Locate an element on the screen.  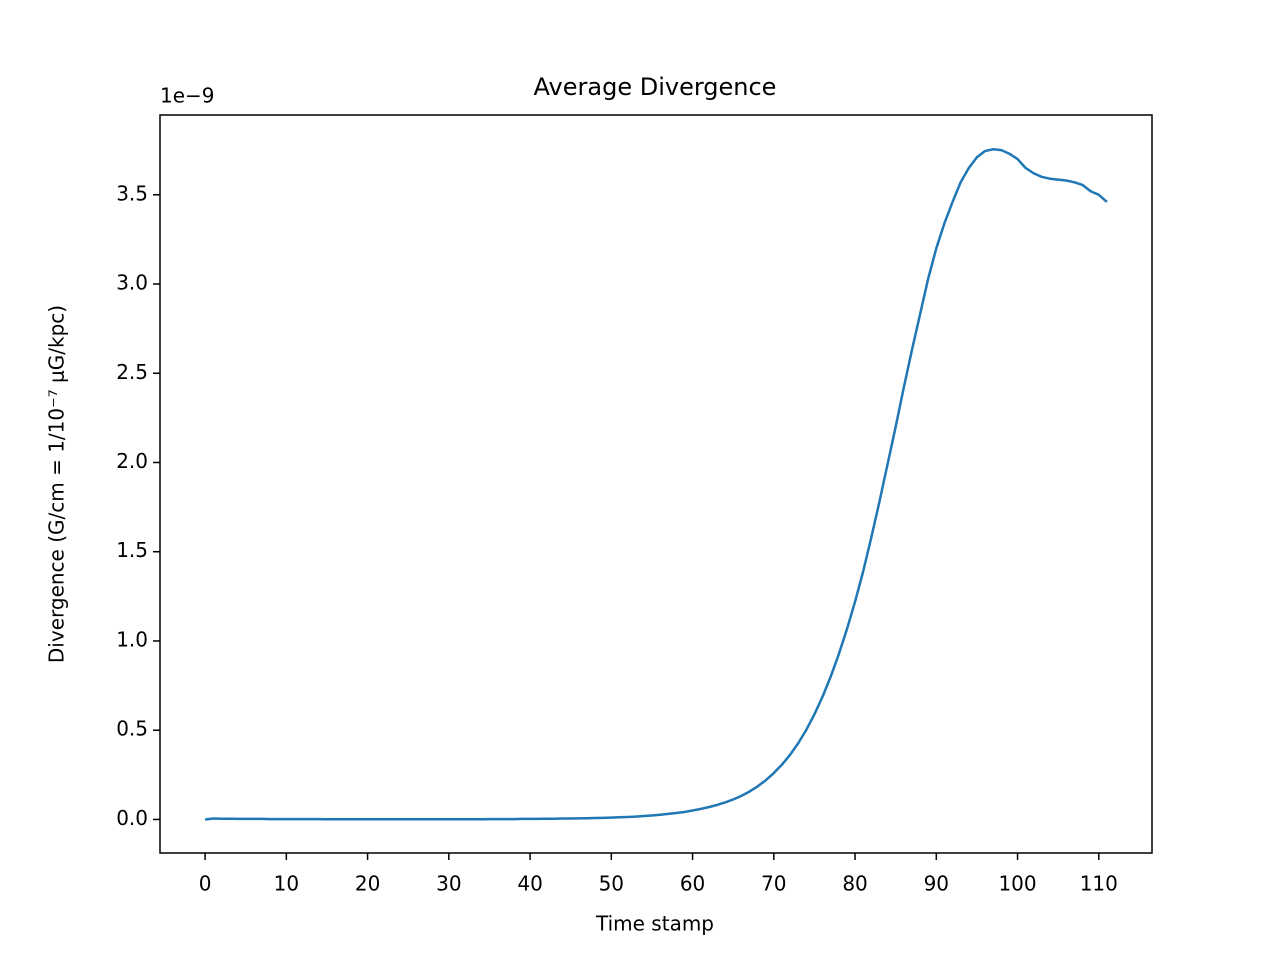
y-tick-label: 3.5 is located at coordinates (132, 193).